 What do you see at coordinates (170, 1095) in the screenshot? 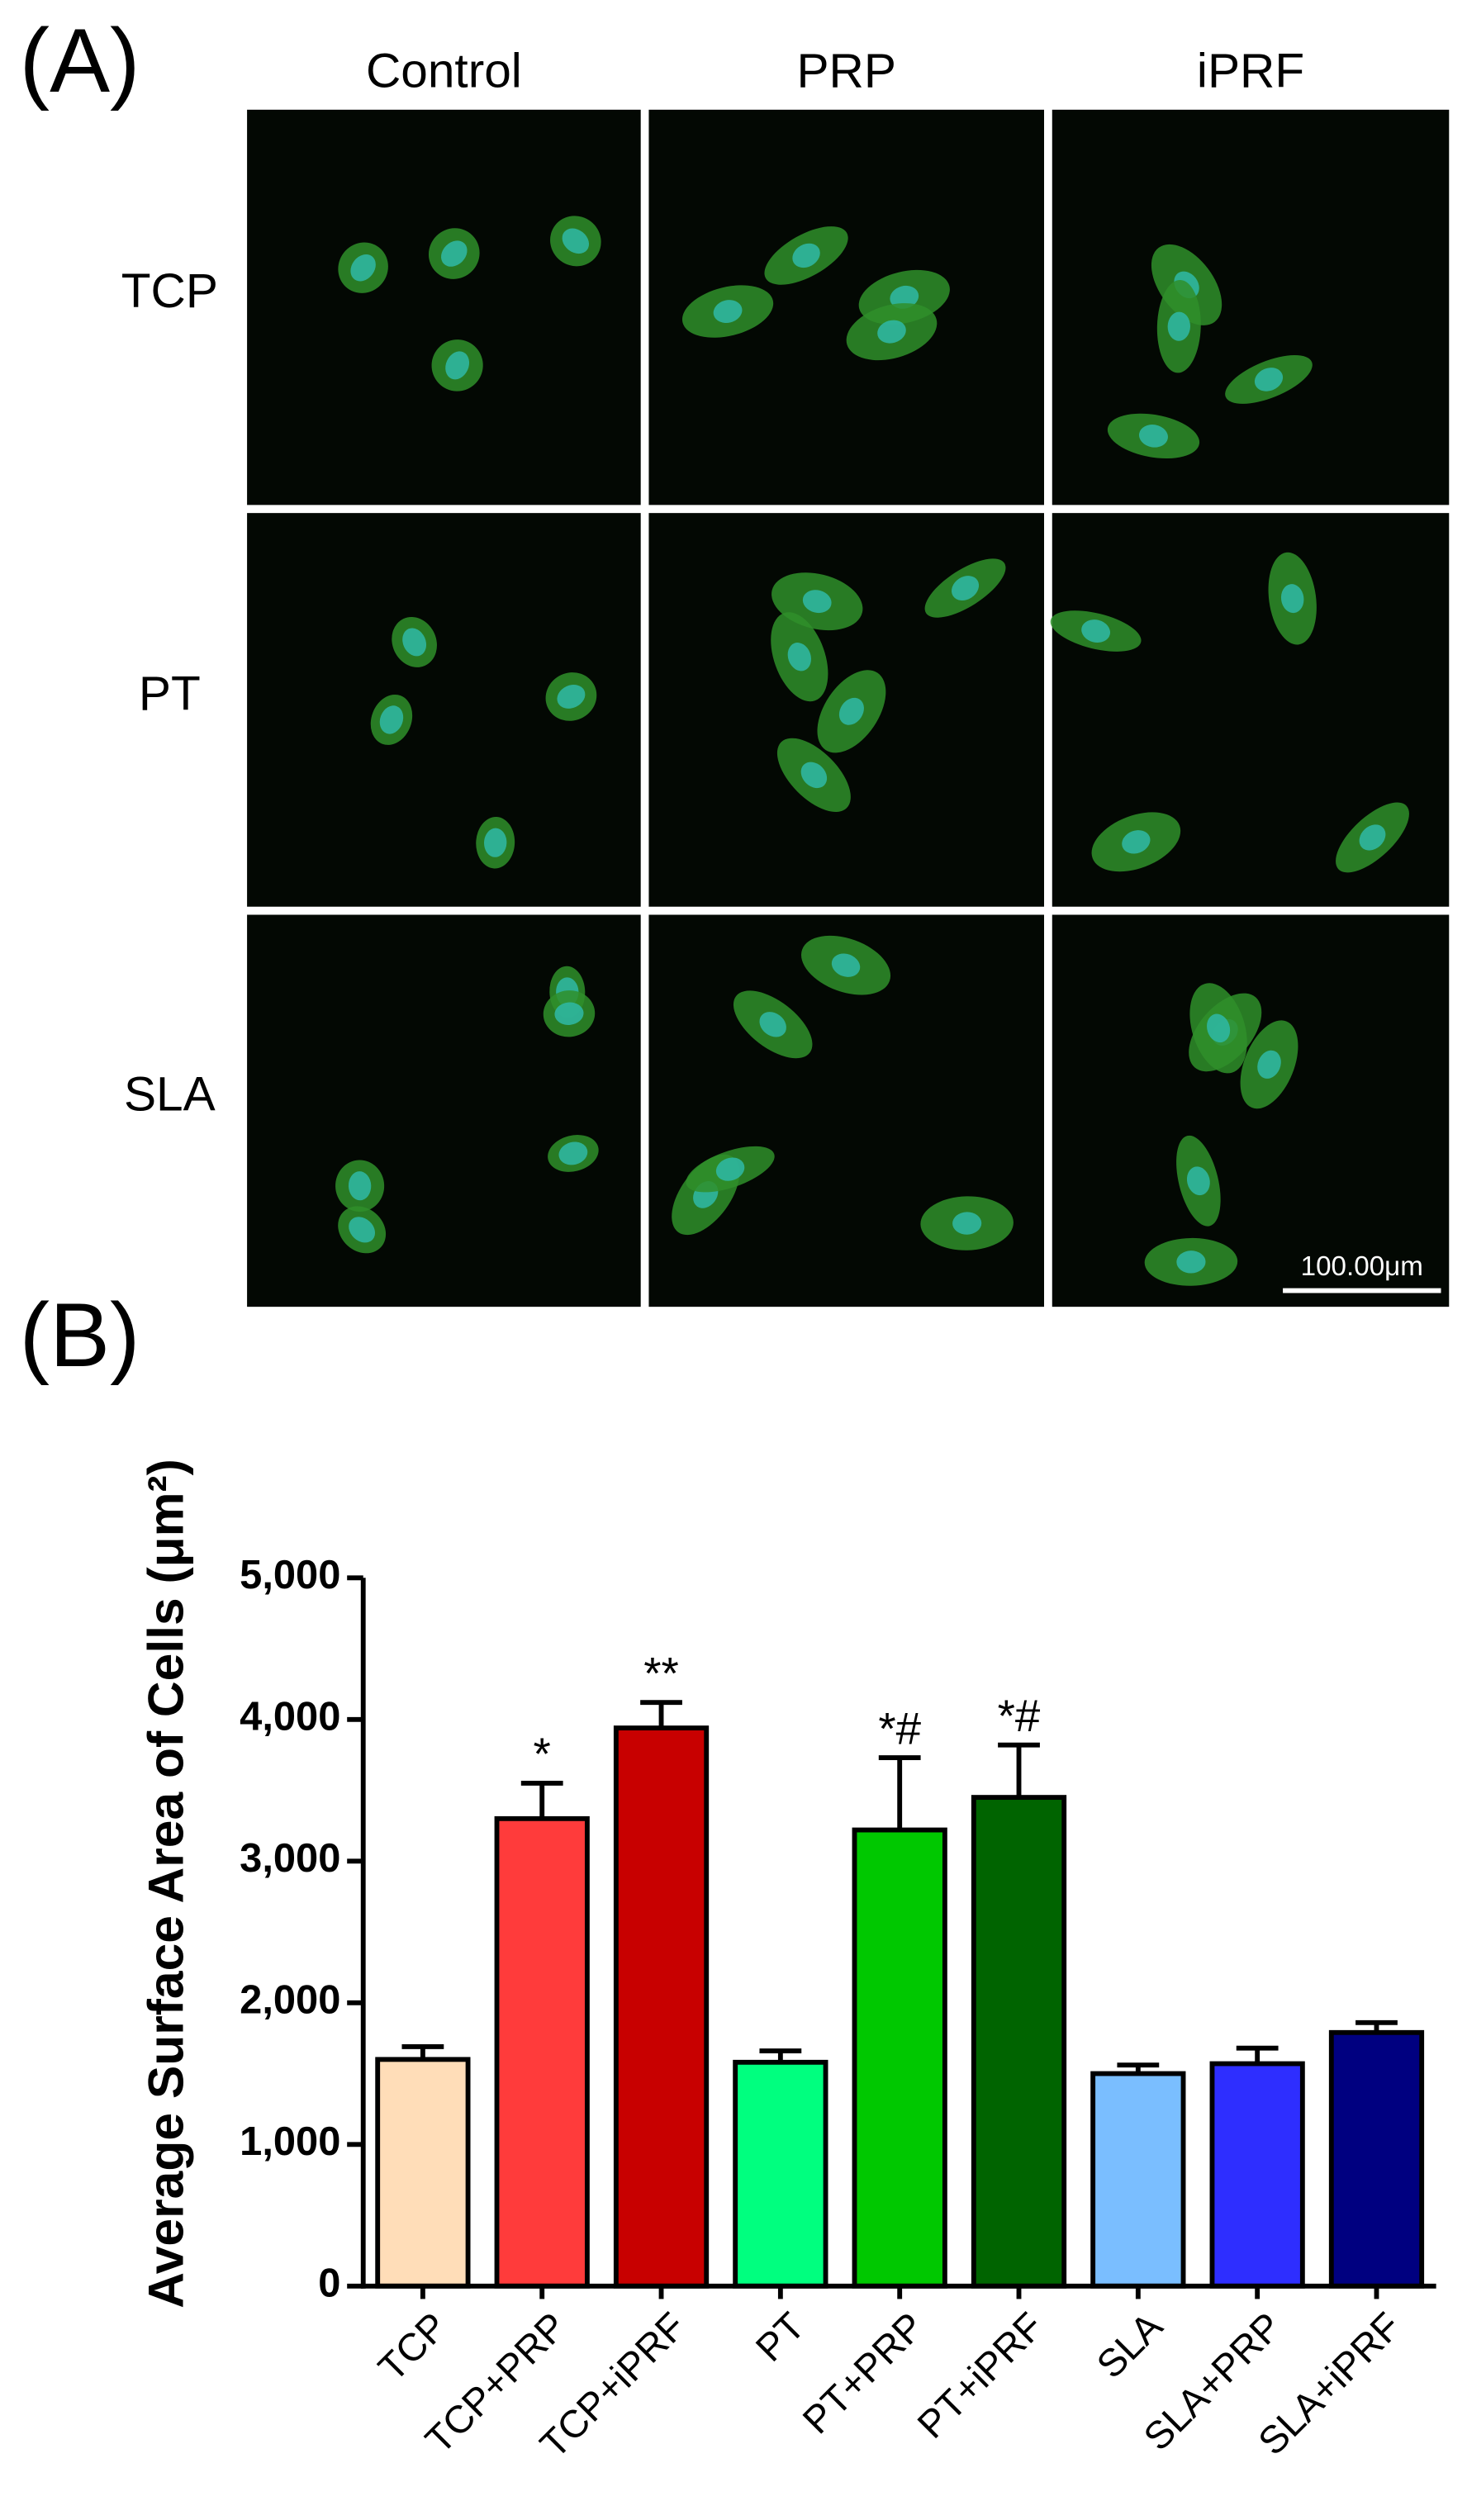
I see `row-label: SLA` at bounding box center [170, 1095].